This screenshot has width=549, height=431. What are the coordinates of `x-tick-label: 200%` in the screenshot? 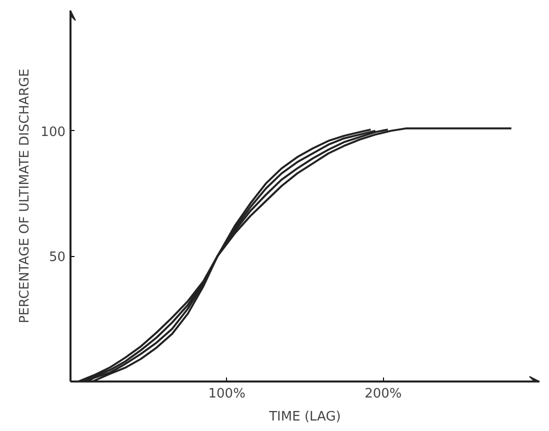 It's located at (383, 394).